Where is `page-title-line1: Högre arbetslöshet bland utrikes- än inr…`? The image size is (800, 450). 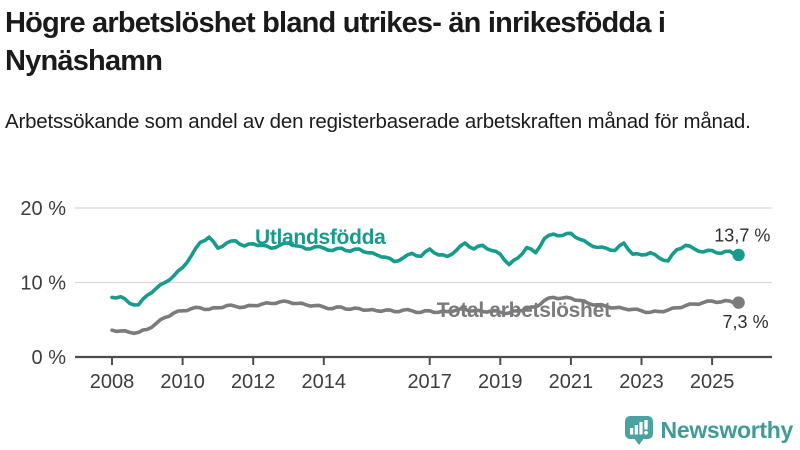
page-title-line1: Högre arbetslöshet bland utrikes- än inr… is located at coordinates (335, 23).